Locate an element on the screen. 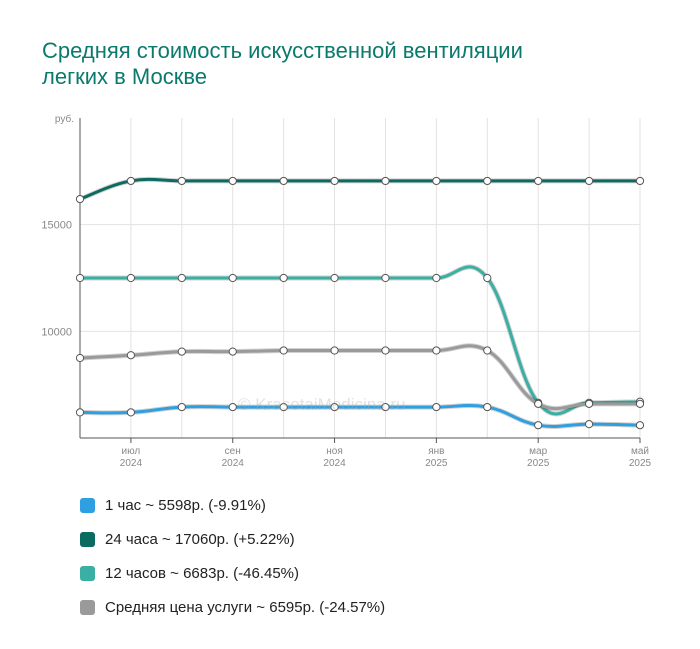 The height and width of the screenshot is (649, 700). x-tick-label: июл is located at coordinates (131, 451).